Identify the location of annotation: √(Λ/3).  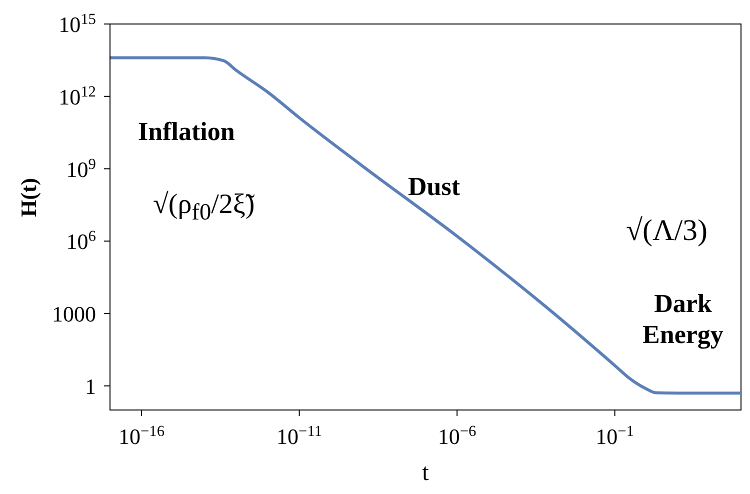
(667, 230).